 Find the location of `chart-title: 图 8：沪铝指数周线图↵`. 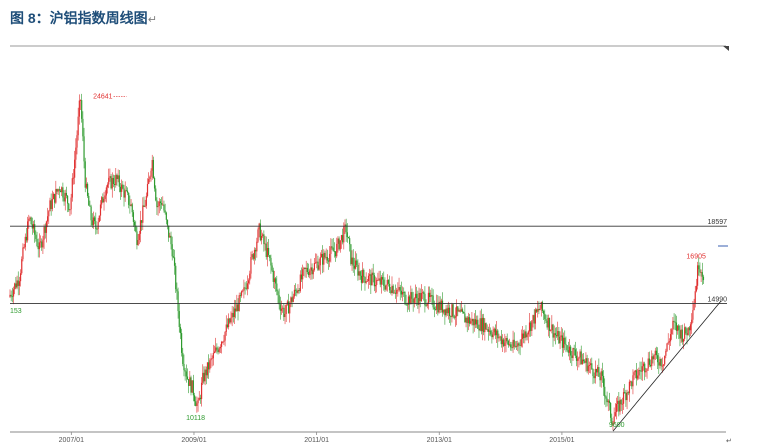

chart-title: 图 8：沪铝指数周线图↵ is located at coordinates (83, 18).